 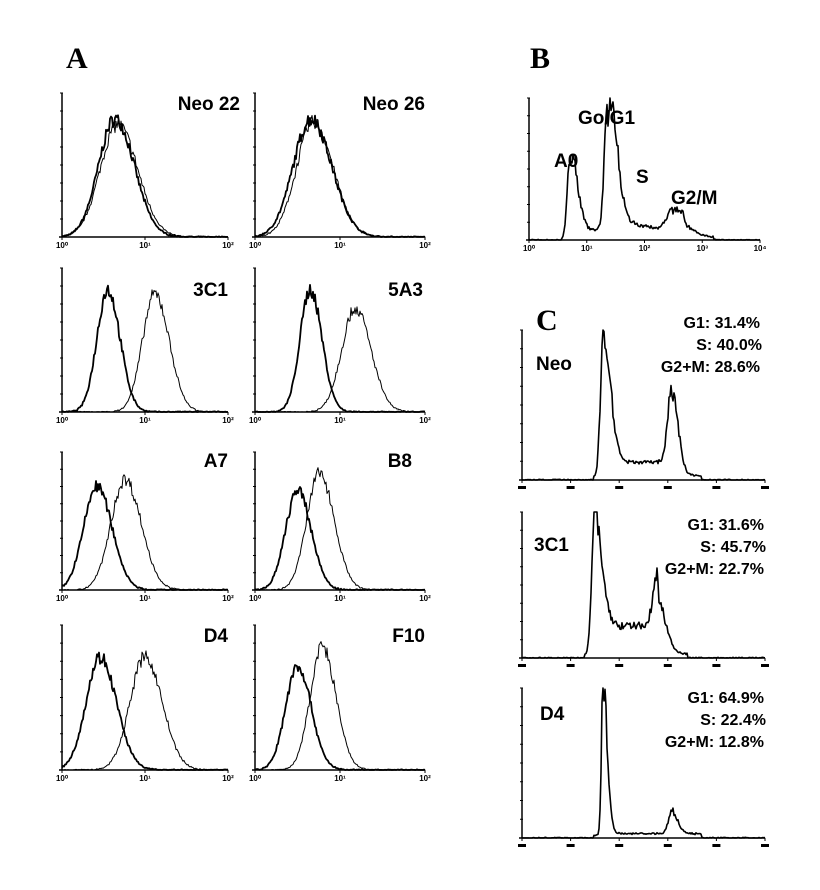 I want to click on histogram-panel-d4: 10⁰ 10¹ 10², so click(x=145, y=703).